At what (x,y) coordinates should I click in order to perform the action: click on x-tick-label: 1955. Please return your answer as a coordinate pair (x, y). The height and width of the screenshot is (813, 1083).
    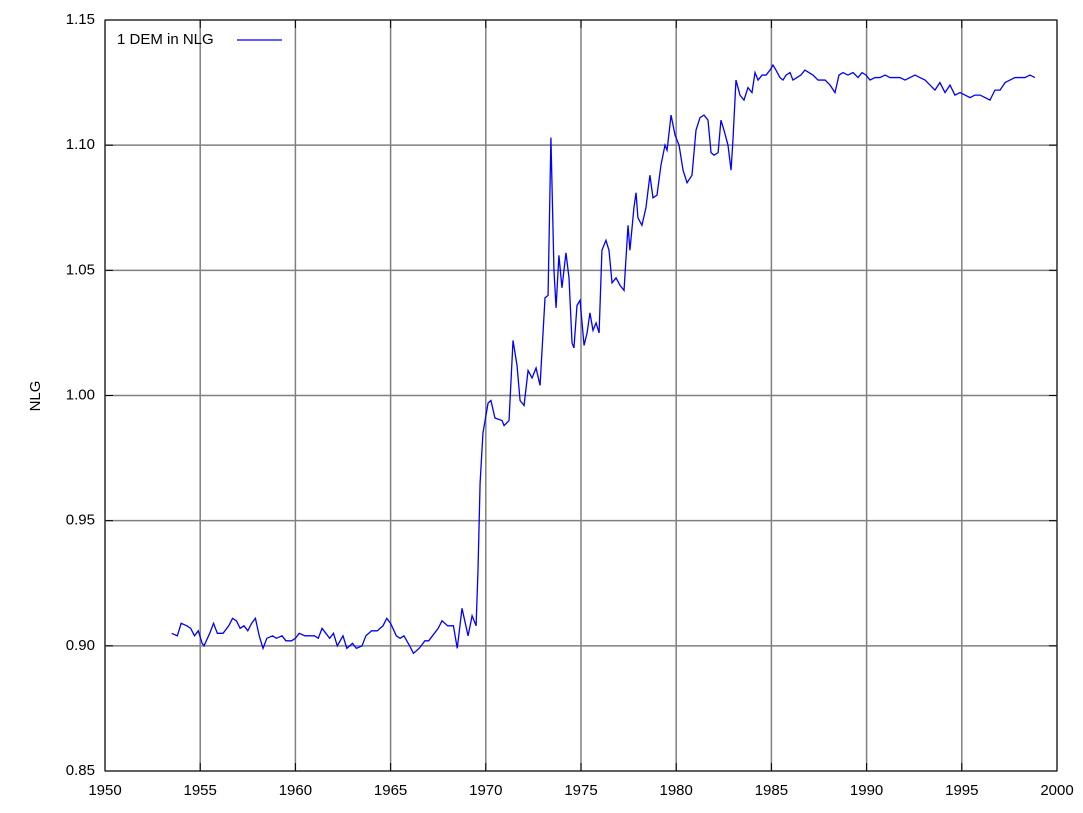
    Looking at the image, I should click on (200, 790).